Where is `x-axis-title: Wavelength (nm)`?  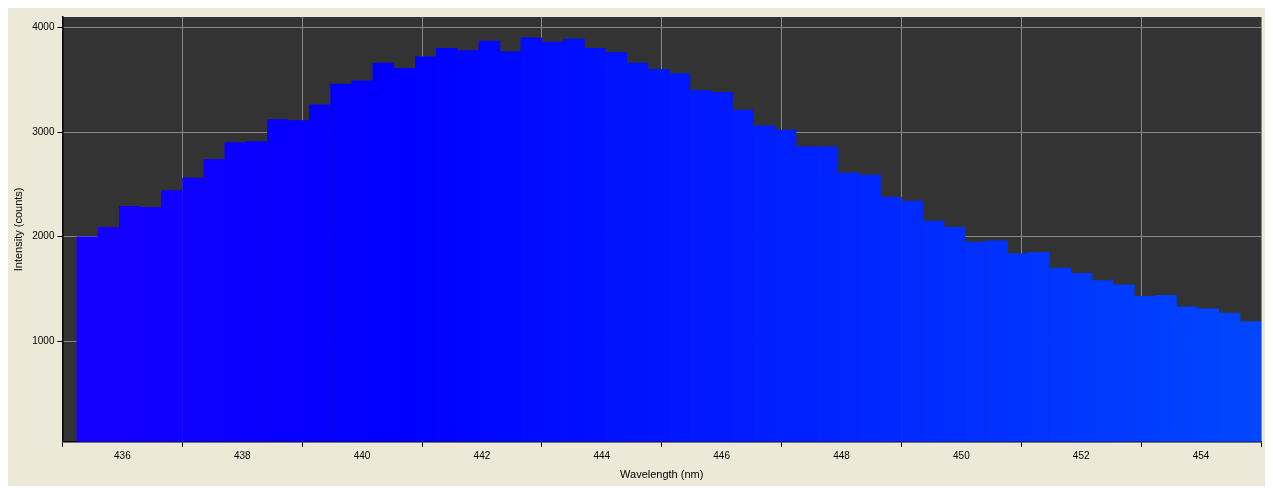
x-axis-title: Wavelength (nm) is located at coordinates (662, 474).